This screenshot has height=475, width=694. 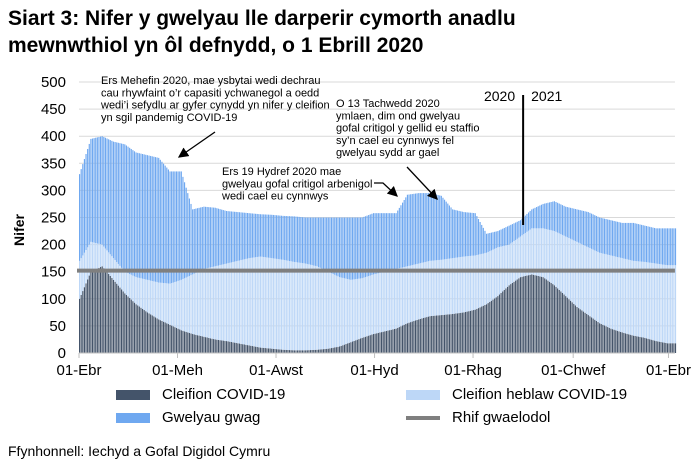 I want to click on legend-item-covid: Cleifion COVID-19, so click(x=200, y=394).